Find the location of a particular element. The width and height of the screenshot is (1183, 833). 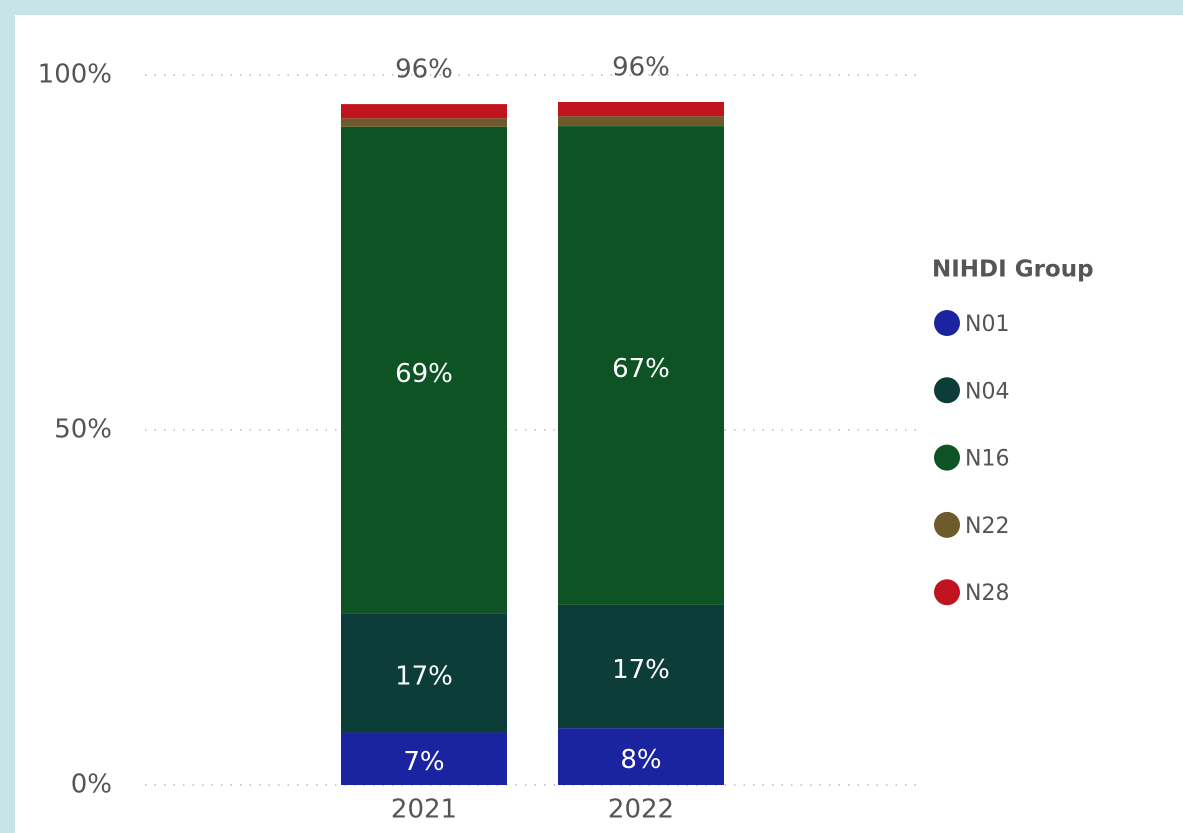

data-label: 69% is located at coordinates (424, 374).